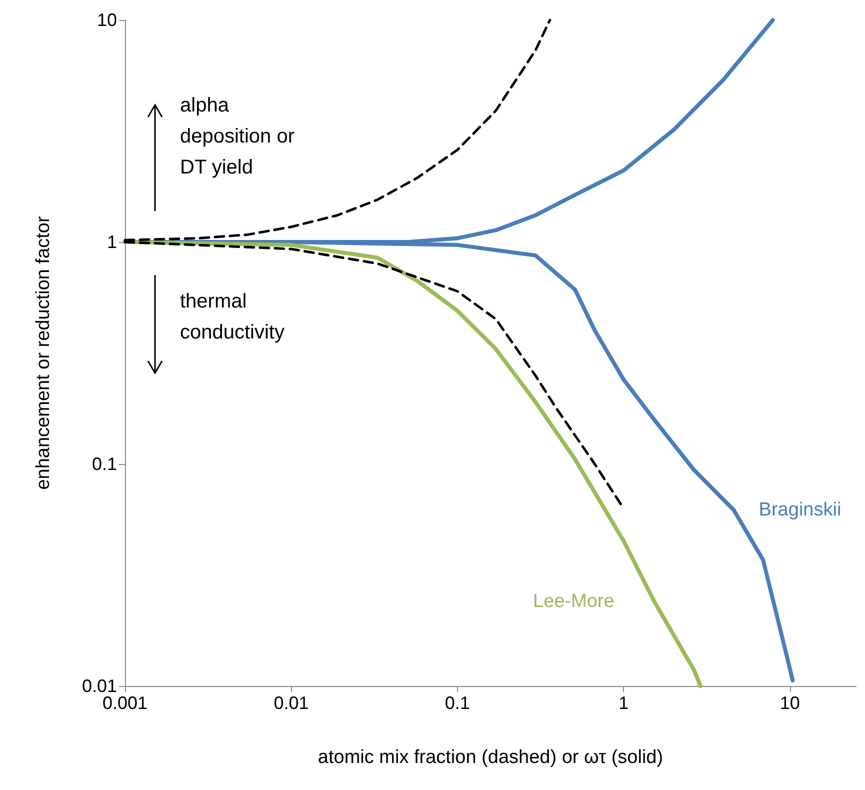 The image size is (865, 790). Describe the element at coordinates (790, 703) in the screenshot. I see `x-tick-label: 10` at that location.